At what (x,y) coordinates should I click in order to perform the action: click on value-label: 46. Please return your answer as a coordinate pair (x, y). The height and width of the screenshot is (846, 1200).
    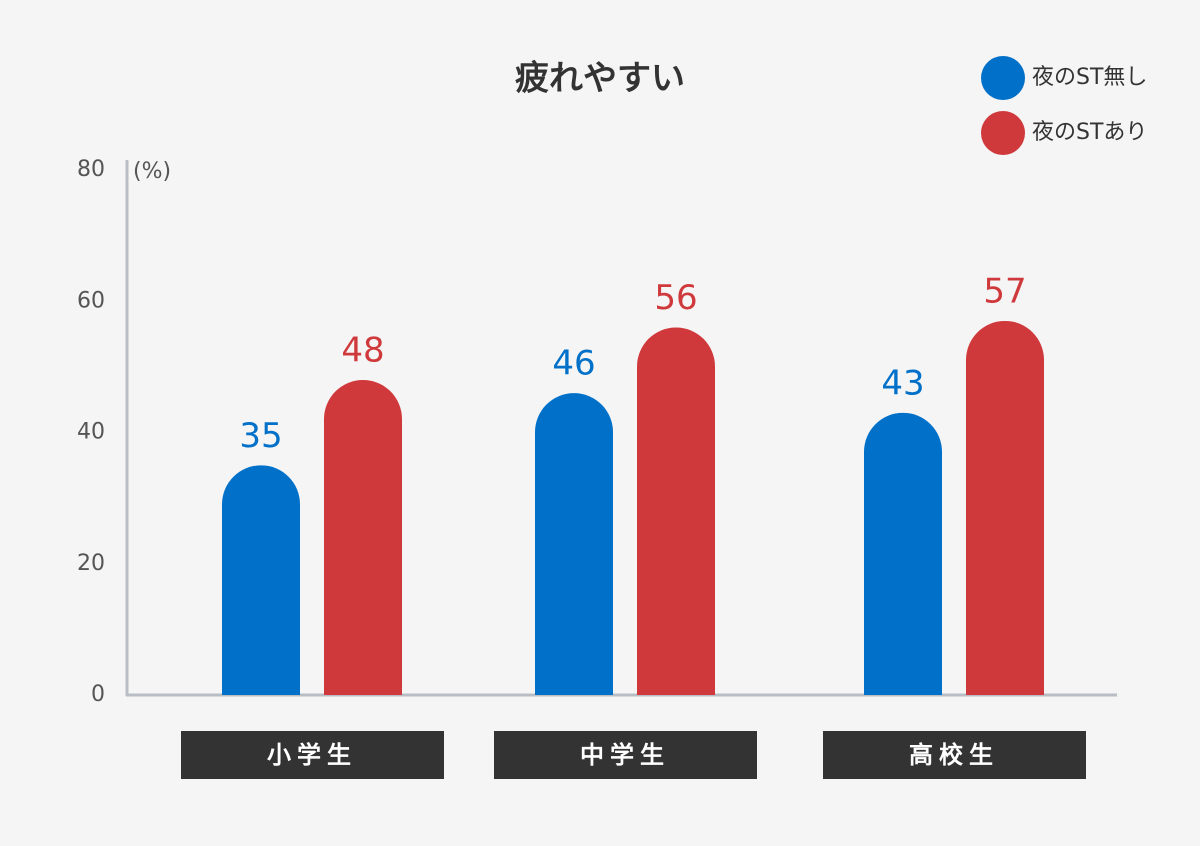
    Looking at the image, I should click on (573, 364).